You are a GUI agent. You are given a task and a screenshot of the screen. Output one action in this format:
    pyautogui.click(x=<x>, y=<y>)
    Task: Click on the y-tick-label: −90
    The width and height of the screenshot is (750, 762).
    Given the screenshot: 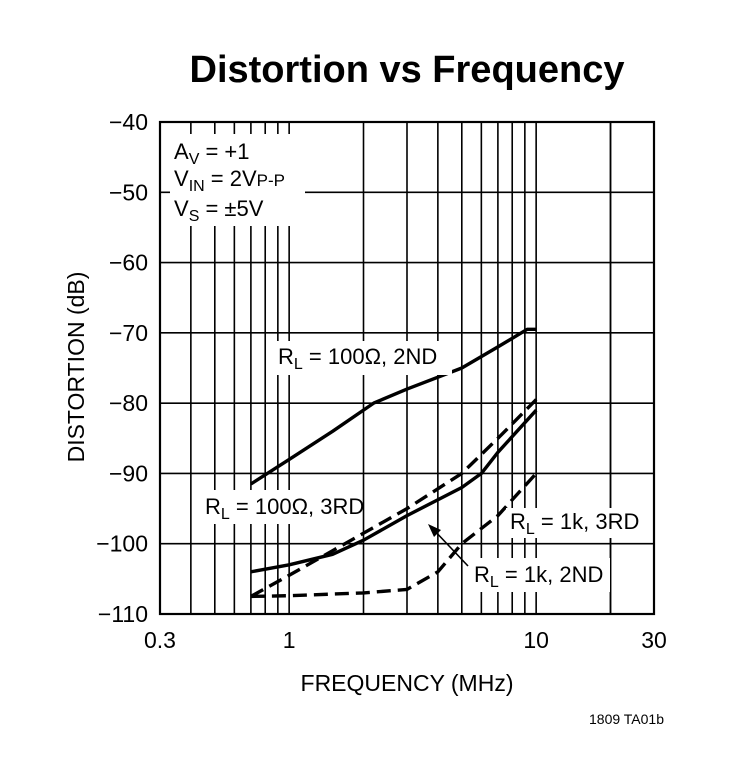 What is the action you would take?
    pyautogui.click(x=128, y=473)
    